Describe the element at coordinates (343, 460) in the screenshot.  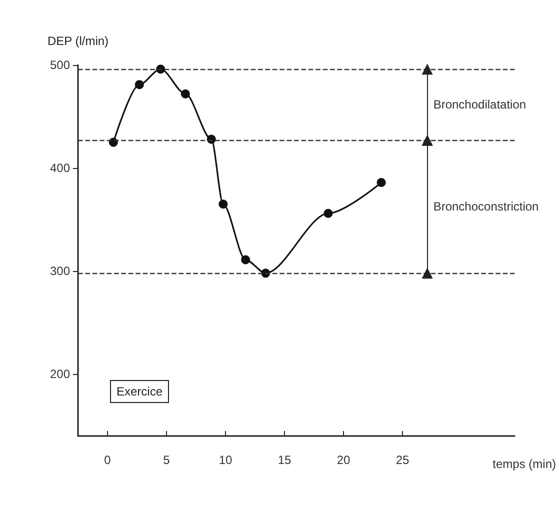
I see `x-tick-label: 20` at that location.